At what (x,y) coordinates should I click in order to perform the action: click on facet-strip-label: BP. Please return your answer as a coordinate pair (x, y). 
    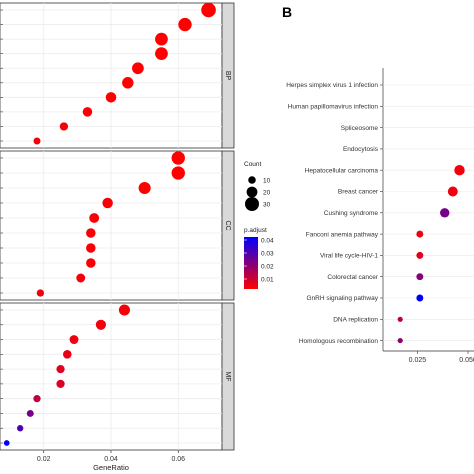
    Looking at the image, I should click on (227, 76).